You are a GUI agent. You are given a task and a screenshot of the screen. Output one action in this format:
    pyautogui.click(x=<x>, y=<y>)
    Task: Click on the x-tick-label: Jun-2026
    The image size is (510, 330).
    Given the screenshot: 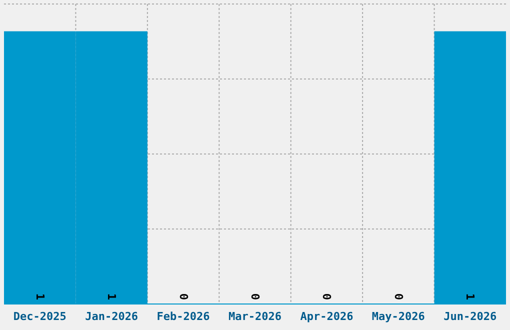 What is the action you would take?
    pyautogui.click(x=471, y=316)
    